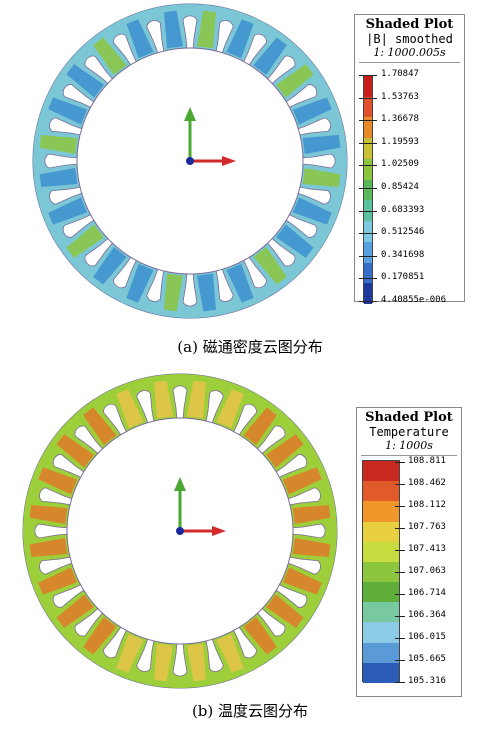 This screenshot has height=749, width=500. What do you see at coordinates (427, 461) in the screenshot?
I see `colorbar-label: 108.811` at bounding box center [427, 461].